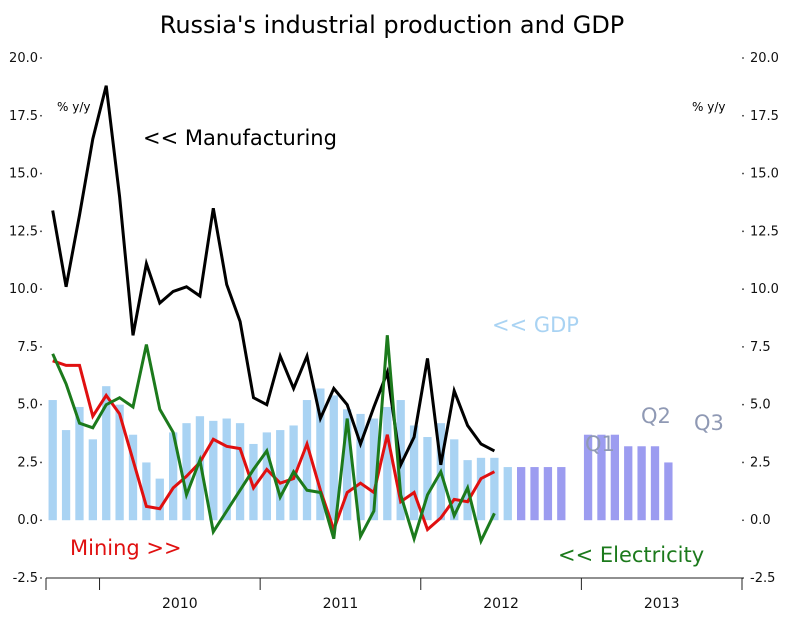  What do you see at coordinates (764, 174) in the screenshot?
I see `y-tick-label-right: 15.0` at bounding box center [764, 174].